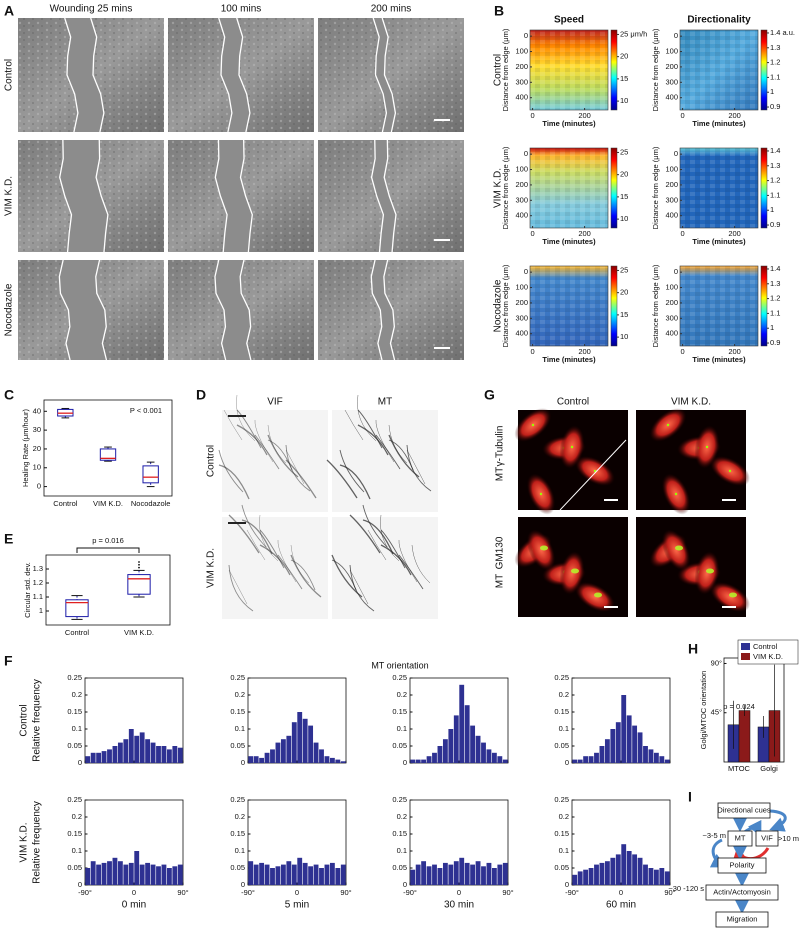  Describe the element at coordinates (584, 115) in the screenshot. I see `x-tick-label: 200` at that location.